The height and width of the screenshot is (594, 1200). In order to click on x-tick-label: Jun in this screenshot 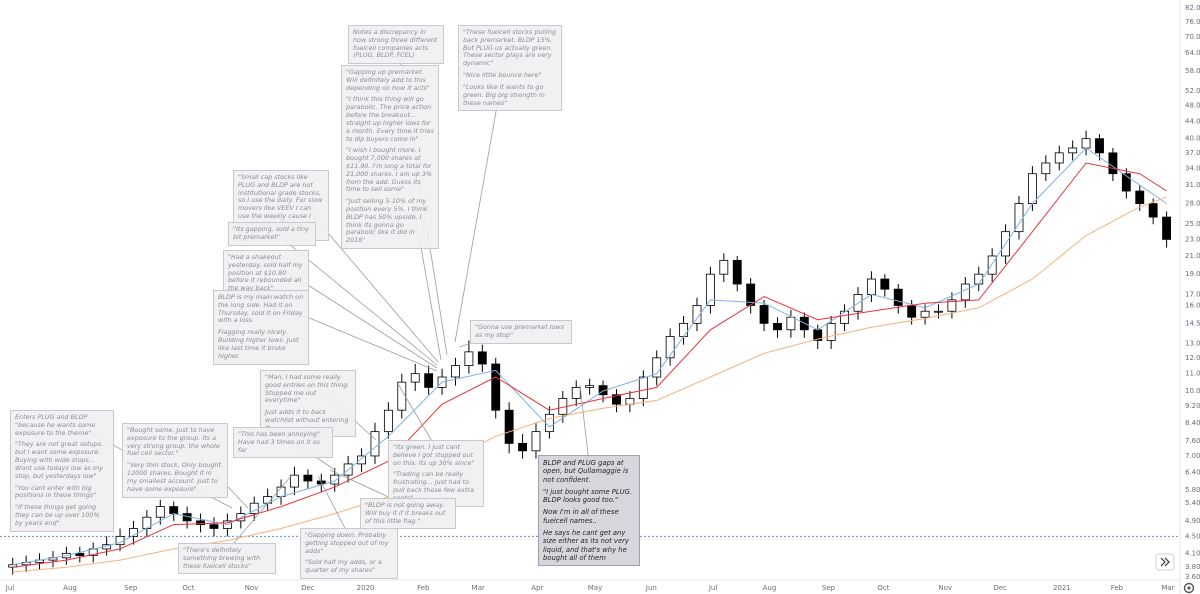, I will do `click(651, 588)`.